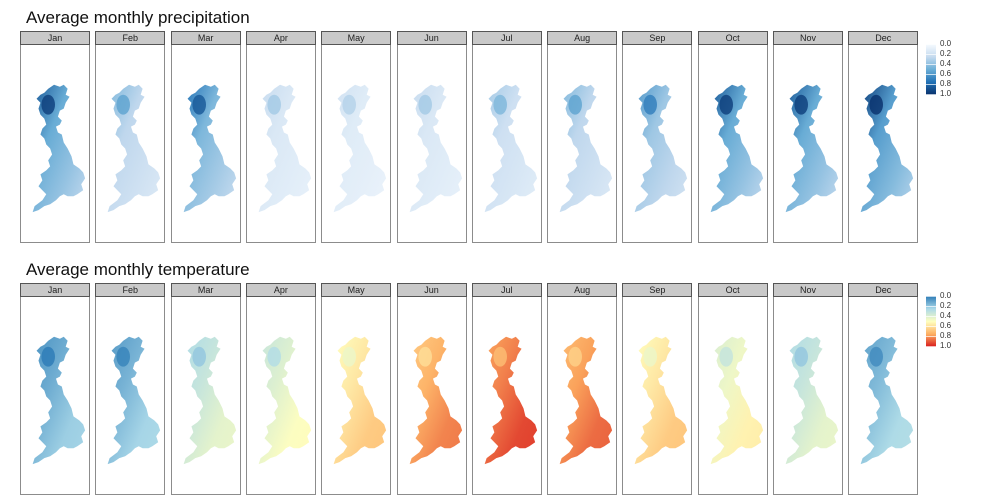  Describe the element at coordinates (431, 38) in the screenshot. I see `facet-strip-label: Jun` at that location.